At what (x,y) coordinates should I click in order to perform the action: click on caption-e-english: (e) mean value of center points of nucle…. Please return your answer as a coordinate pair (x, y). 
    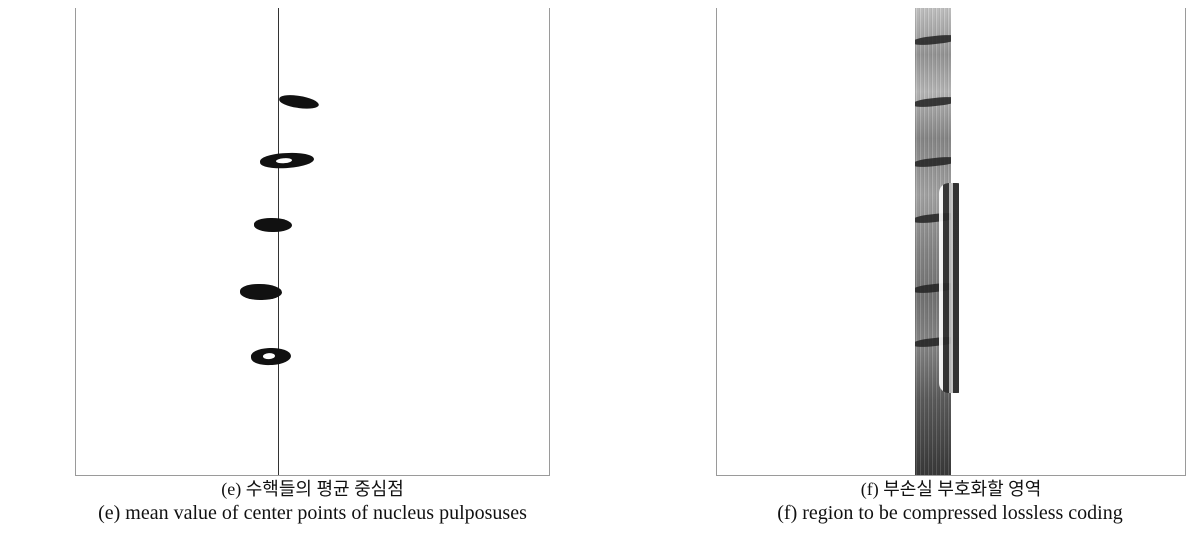
    Looking at the image, I should click on (312, 513).